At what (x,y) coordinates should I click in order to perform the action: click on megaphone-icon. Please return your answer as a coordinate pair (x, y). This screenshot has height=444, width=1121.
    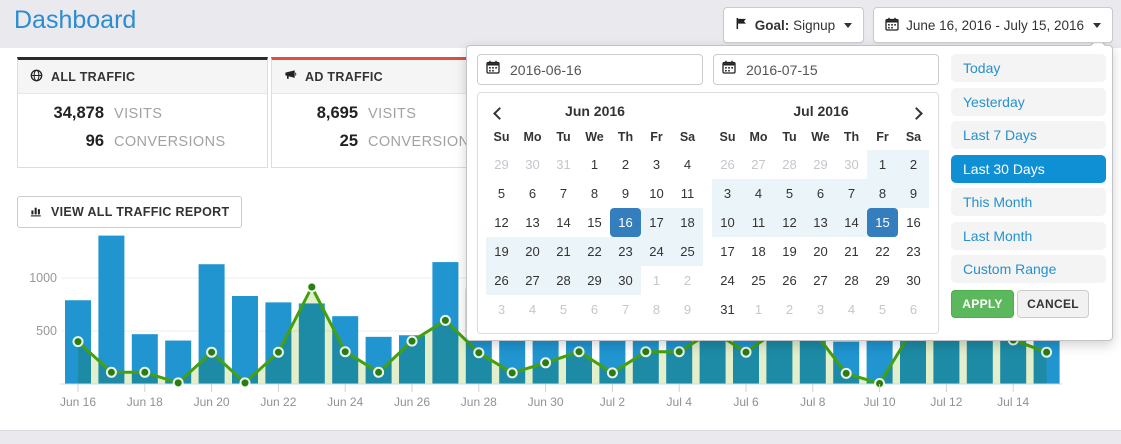
    Looking at the image, I should click on (290, 77).